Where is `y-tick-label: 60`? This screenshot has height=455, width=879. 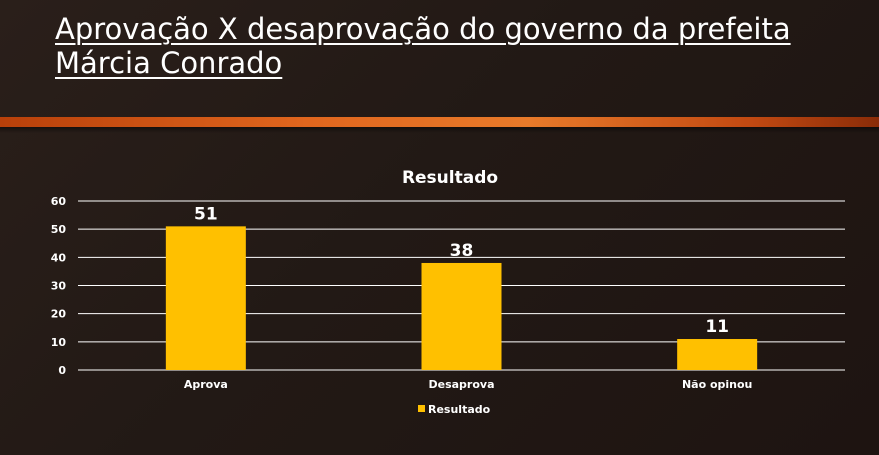 y-tick-label: 60 is located at coordinates (59, 201).